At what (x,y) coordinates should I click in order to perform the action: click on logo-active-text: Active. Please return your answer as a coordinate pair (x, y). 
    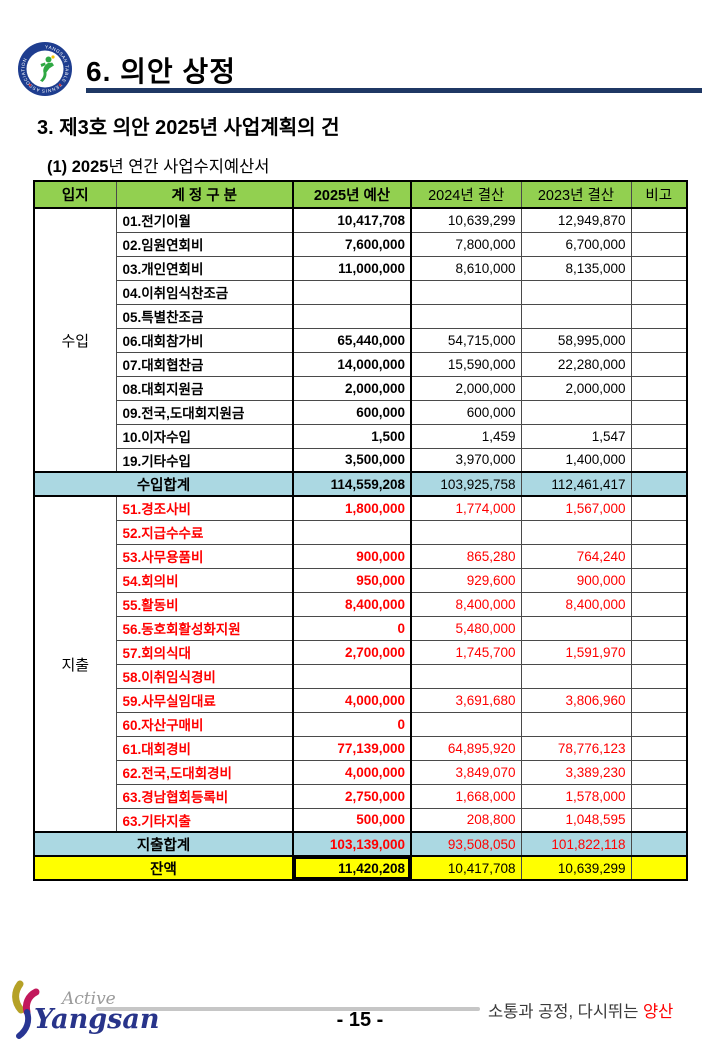
    Looking at the image, I should click on (88, 999).